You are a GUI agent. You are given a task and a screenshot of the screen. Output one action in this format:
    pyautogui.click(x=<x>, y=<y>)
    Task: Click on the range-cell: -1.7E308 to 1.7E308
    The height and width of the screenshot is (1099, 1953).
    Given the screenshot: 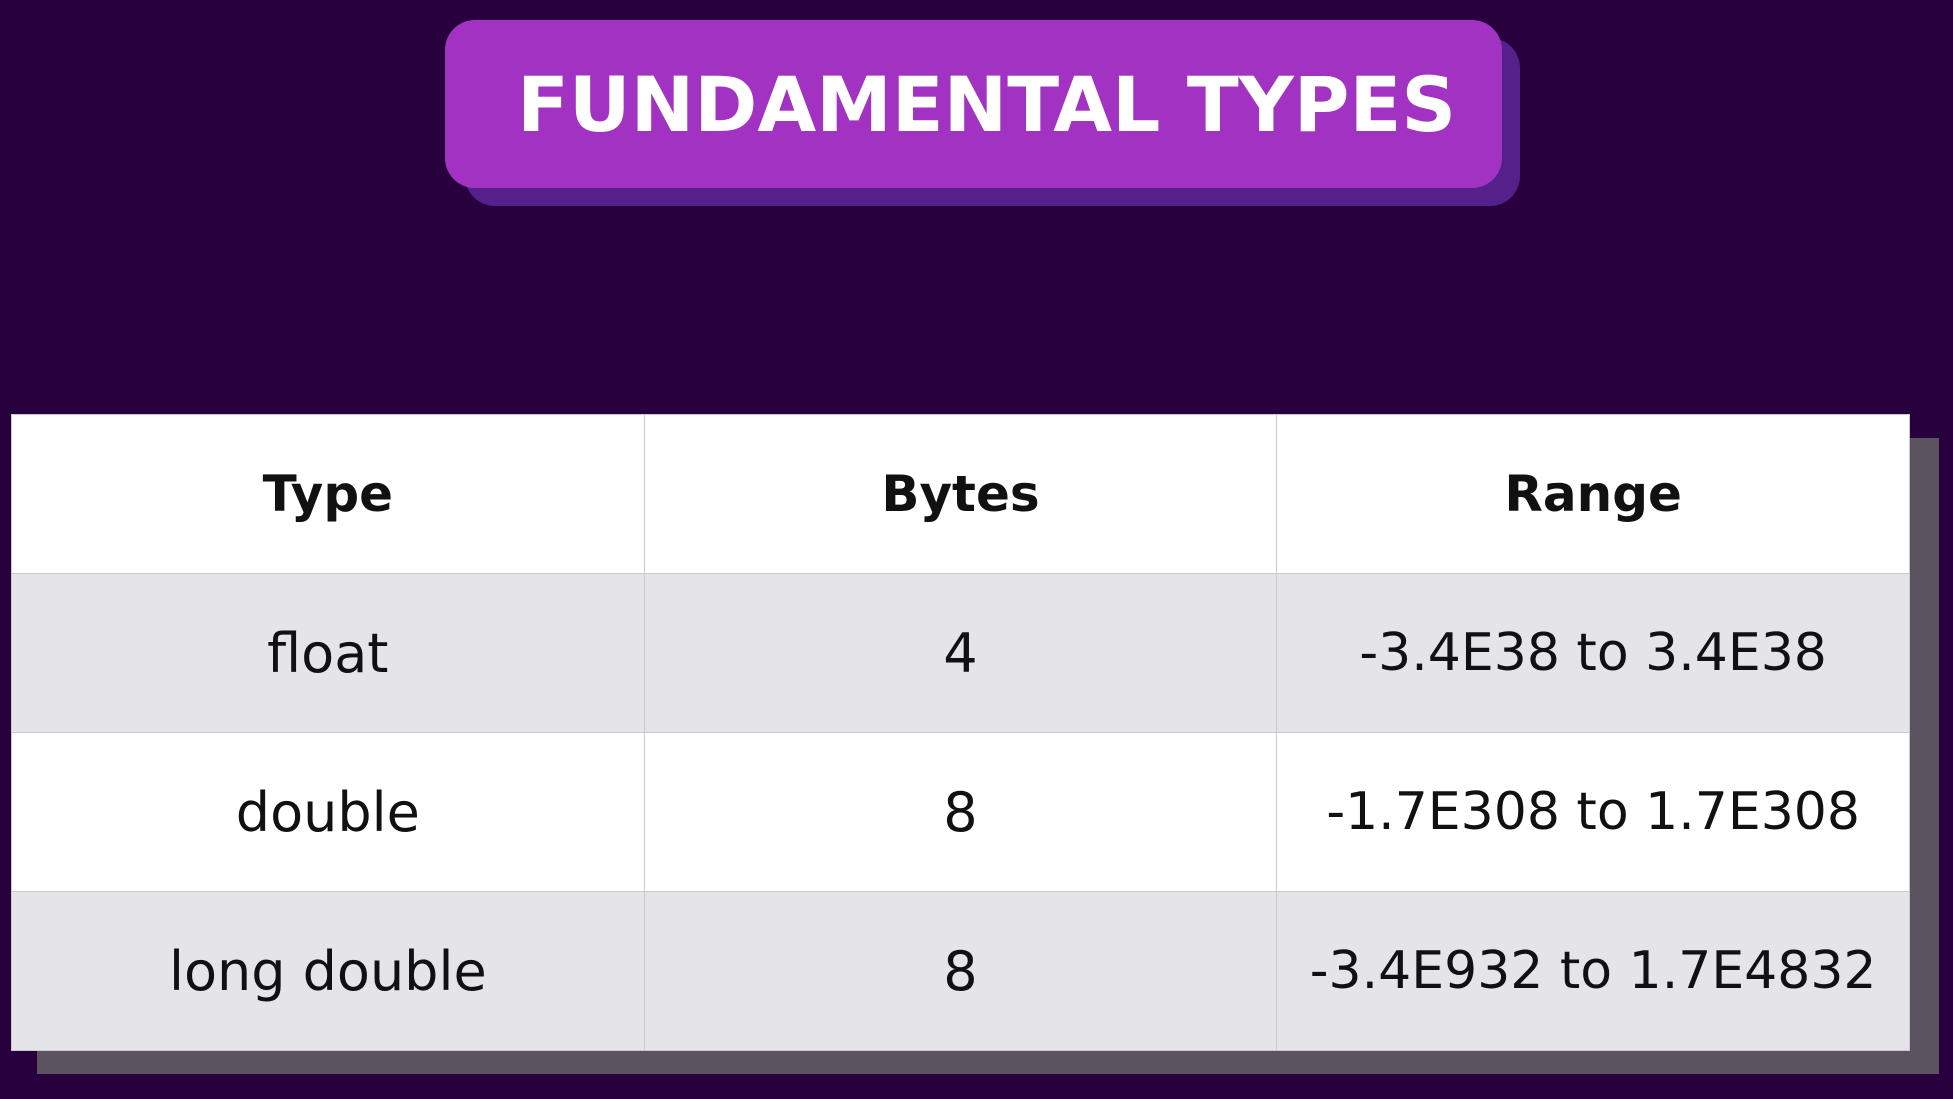 What is the action you would take?
    pyautogui.click(x=1593, y=812)
    